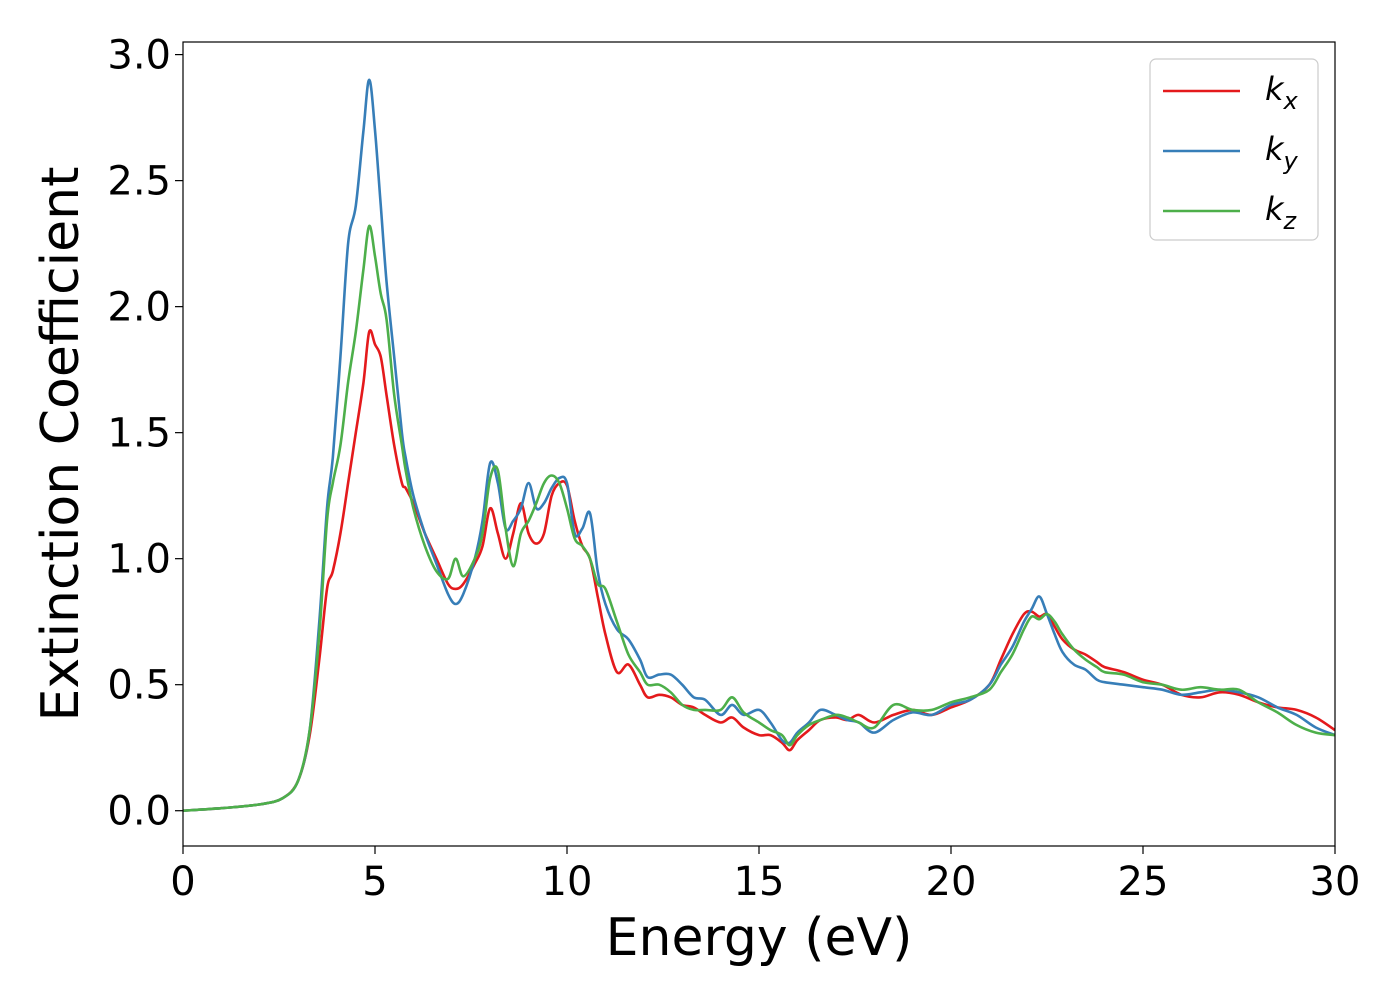  Describe the element at coordinates (1335, 882) in the screenshot. I see `x-tick-label: 30` at that location.